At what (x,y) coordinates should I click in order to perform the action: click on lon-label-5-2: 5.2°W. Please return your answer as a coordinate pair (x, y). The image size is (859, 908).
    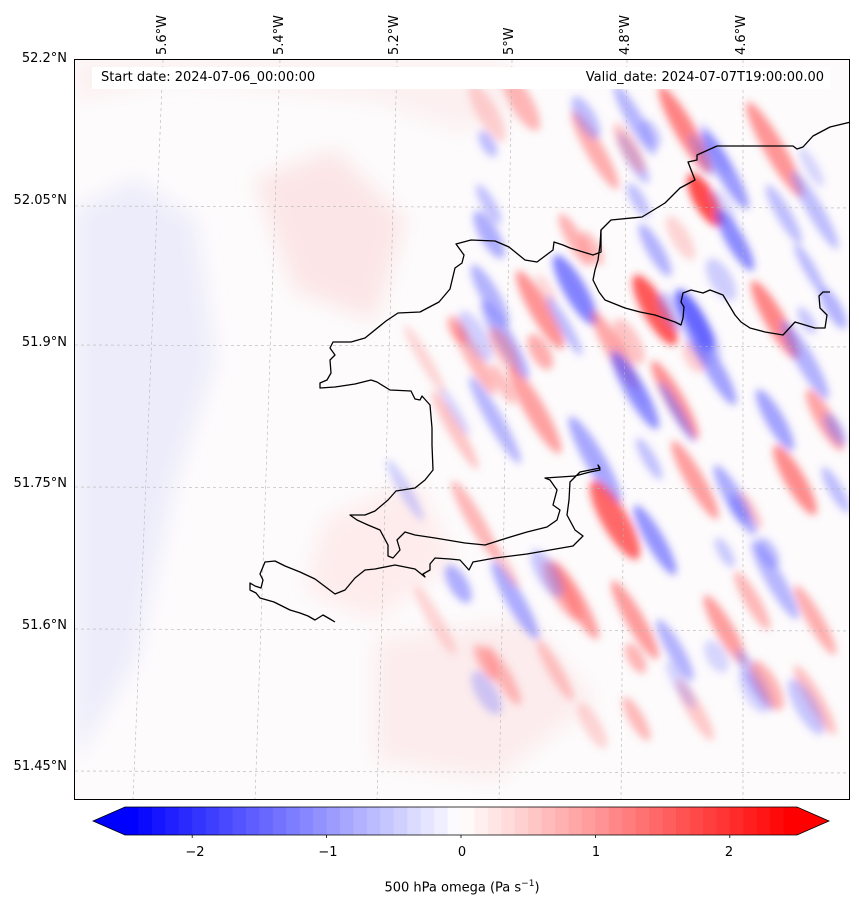
    Looking at the image, I should click on (394, 34).